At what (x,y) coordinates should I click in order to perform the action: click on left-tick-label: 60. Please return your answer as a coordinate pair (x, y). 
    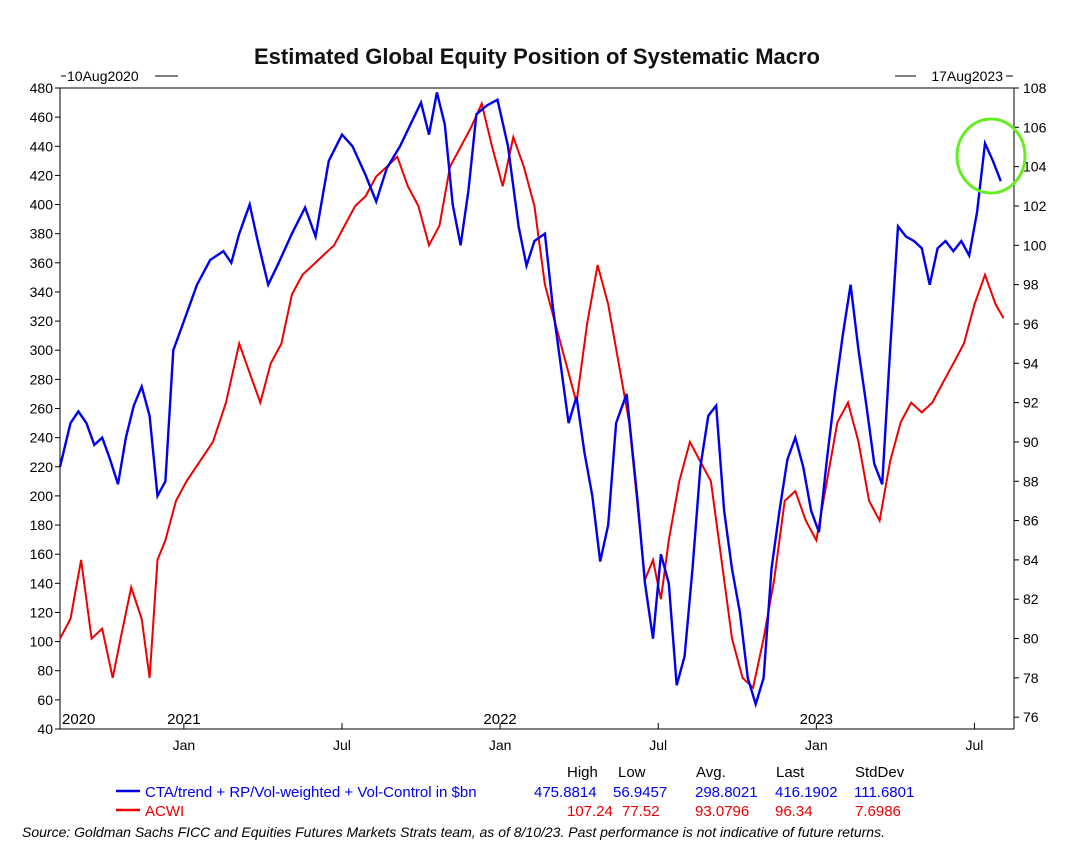
    Looking at the image, I should click on (45, 700).